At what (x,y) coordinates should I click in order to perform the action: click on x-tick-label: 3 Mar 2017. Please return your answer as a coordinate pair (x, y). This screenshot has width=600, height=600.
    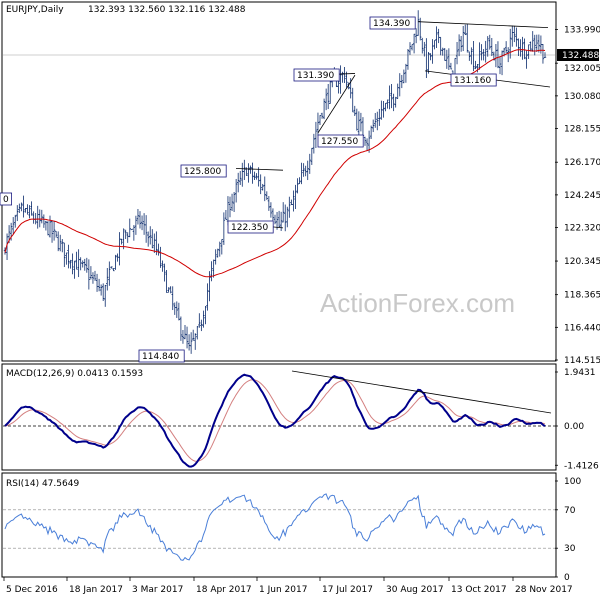
    Looking at the image, I should click on (157, 590).